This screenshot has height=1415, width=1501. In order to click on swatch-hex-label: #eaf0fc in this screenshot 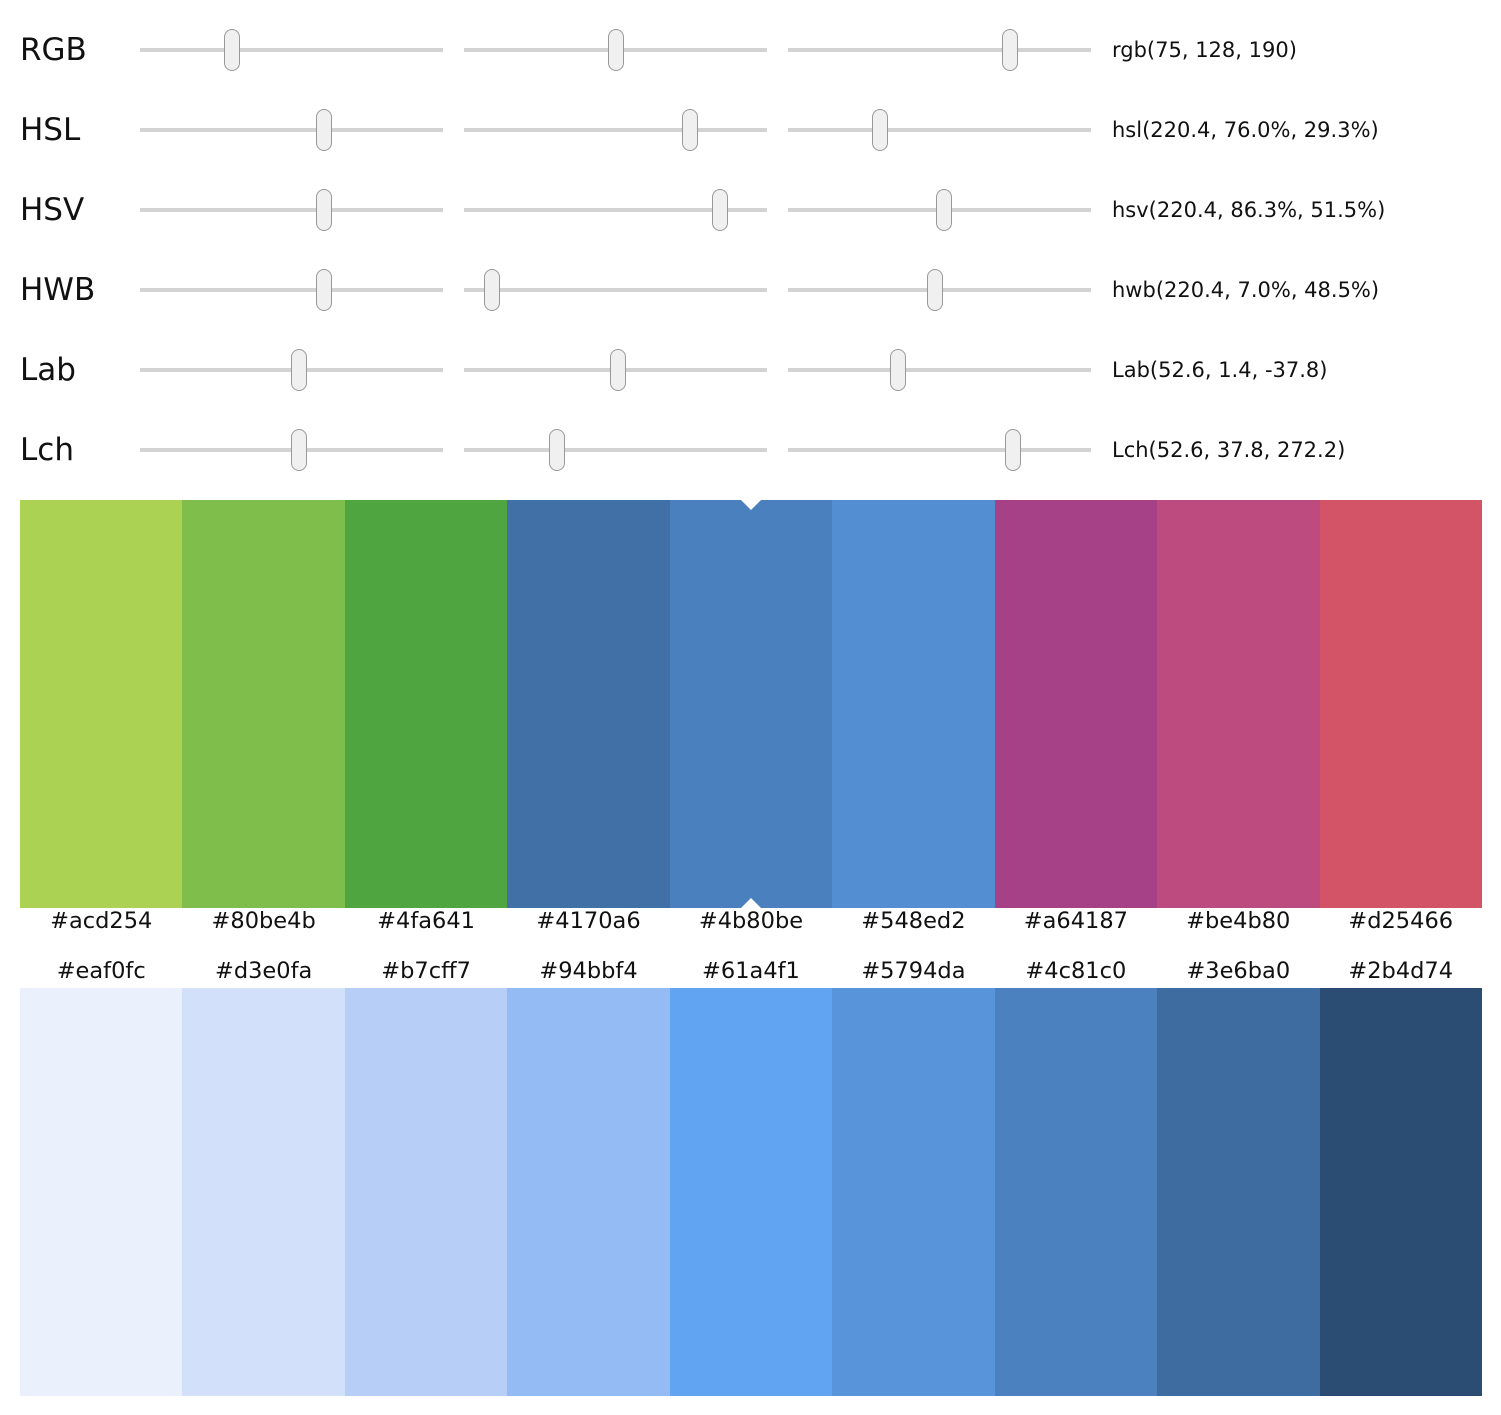, I will do `click(101, 971)`.